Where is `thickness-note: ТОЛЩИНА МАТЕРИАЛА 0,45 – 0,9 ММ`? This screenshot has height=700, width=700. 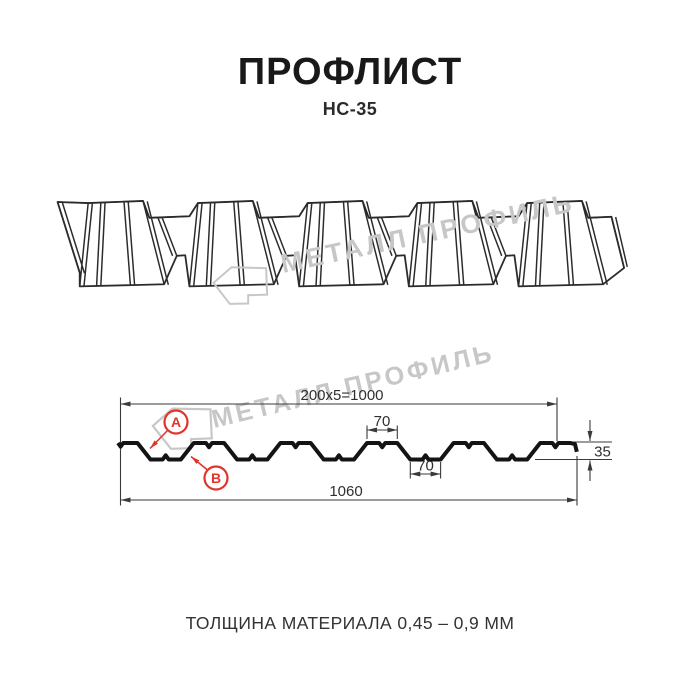 thickness-note: ТОЛЩИНА МАТЕРИАЛА 0,45 – 0,9 ММ is located at coordinates (350, 623).